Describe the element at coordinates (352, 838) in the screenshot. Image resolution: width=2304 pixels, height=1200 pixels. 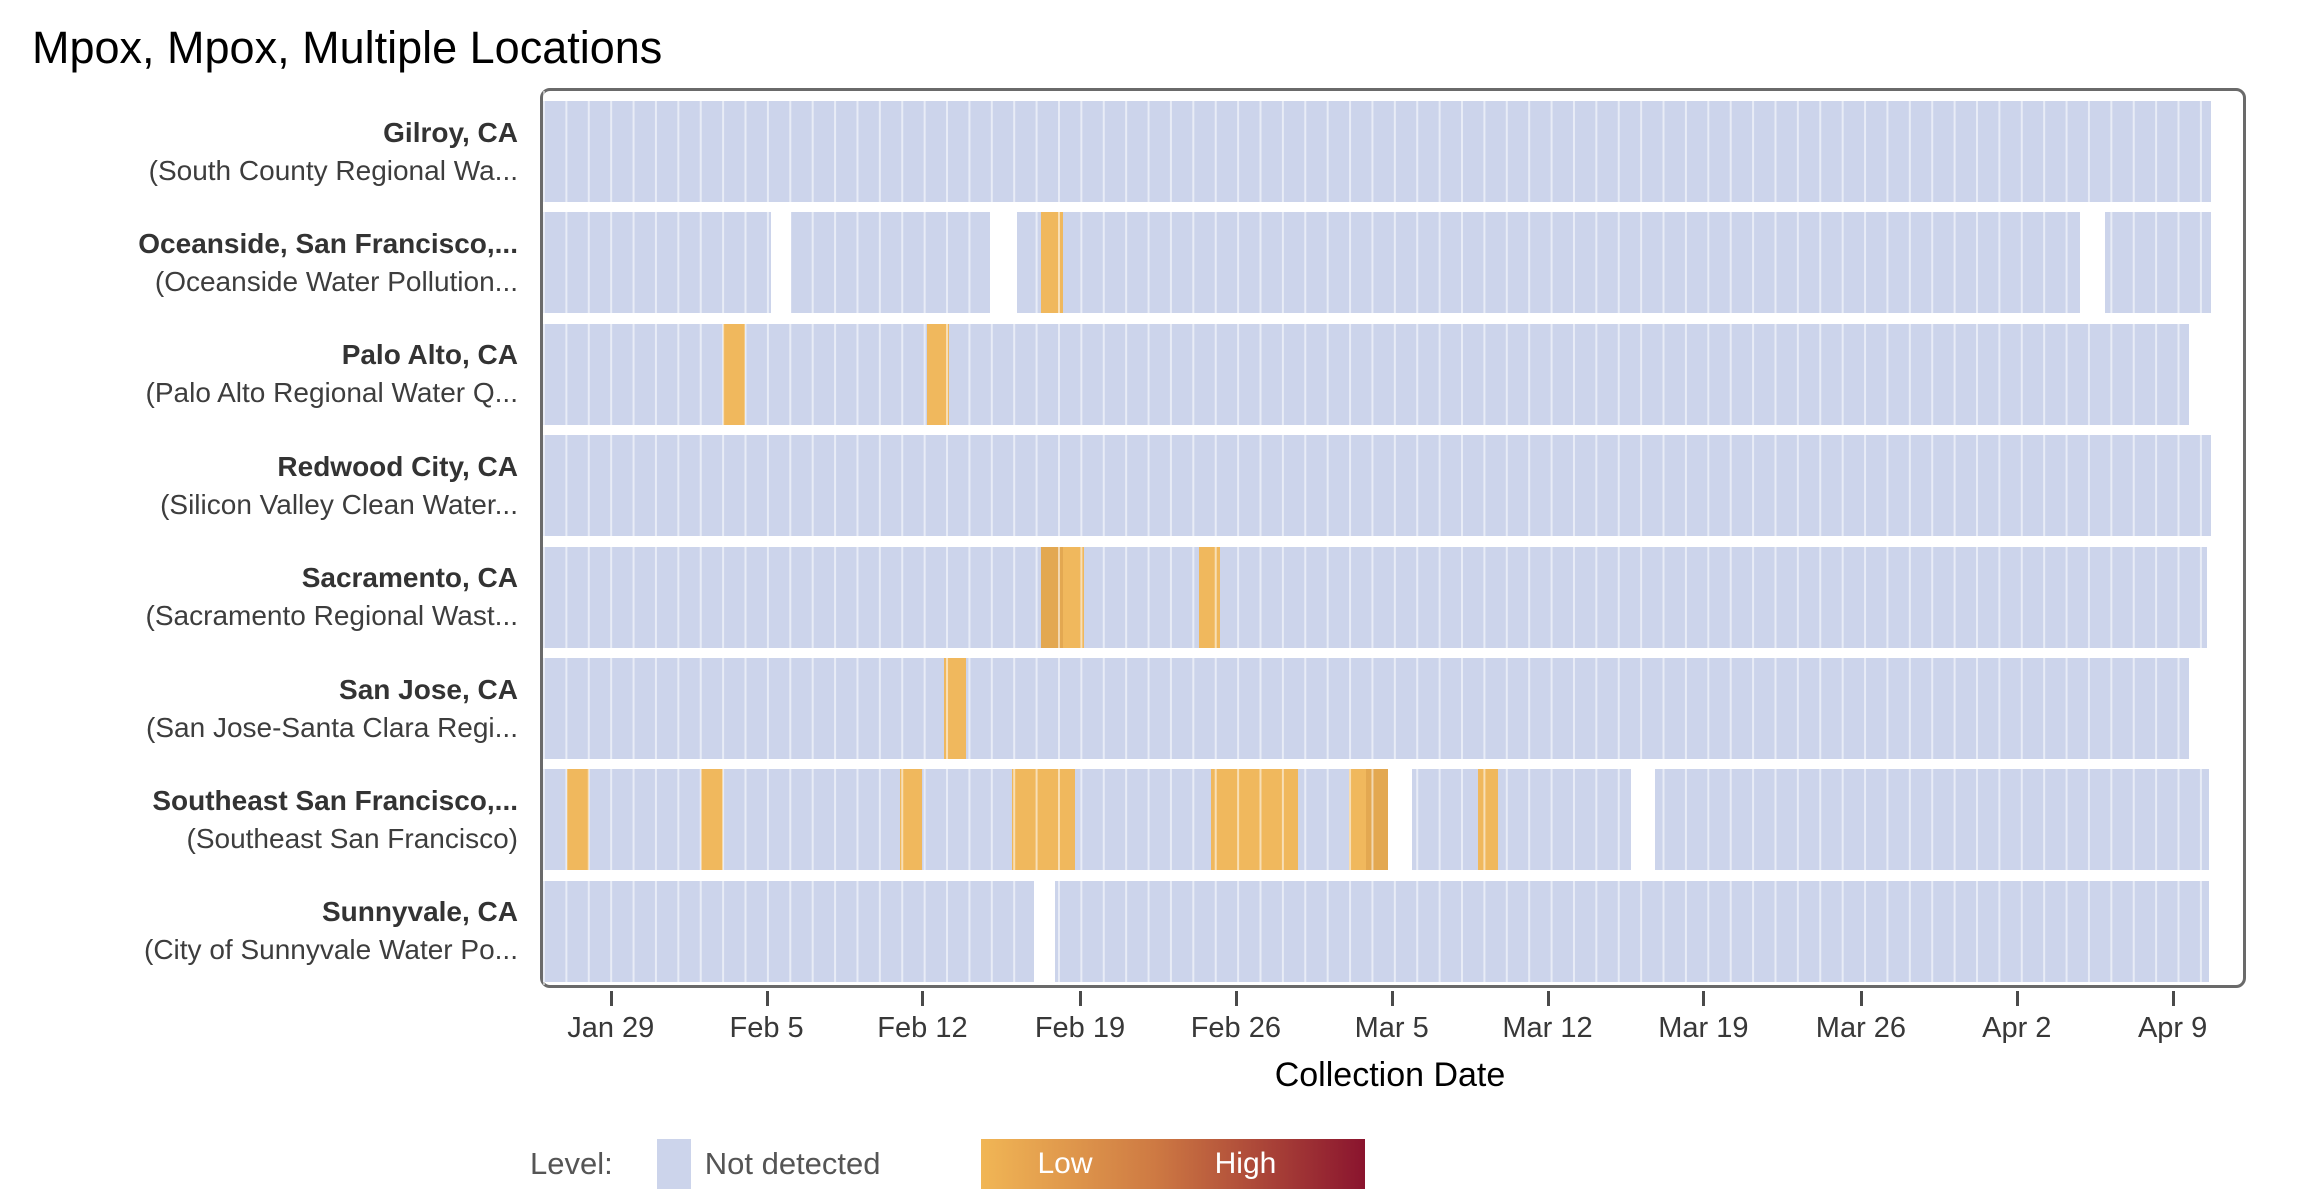
I see `row-label-facility: (Southeast San Francisco)` at that location.